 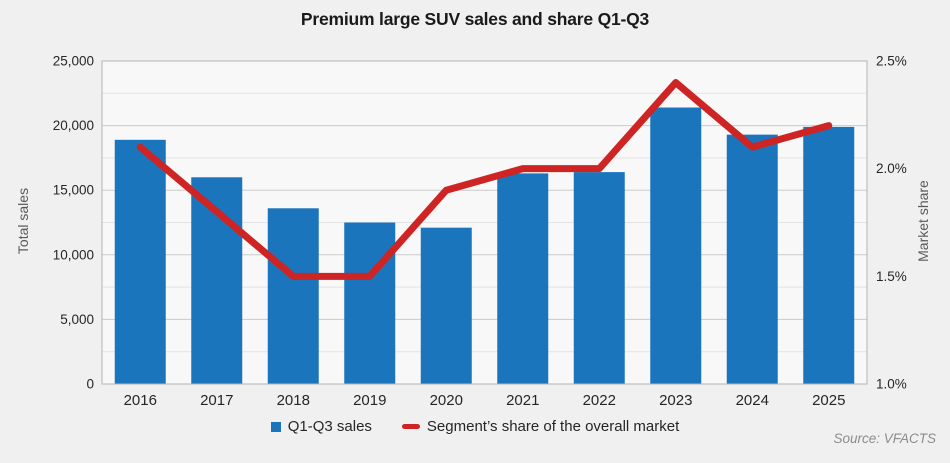 I want to click on x-axis-tick-label: 2019, so click(x=369, y=400).